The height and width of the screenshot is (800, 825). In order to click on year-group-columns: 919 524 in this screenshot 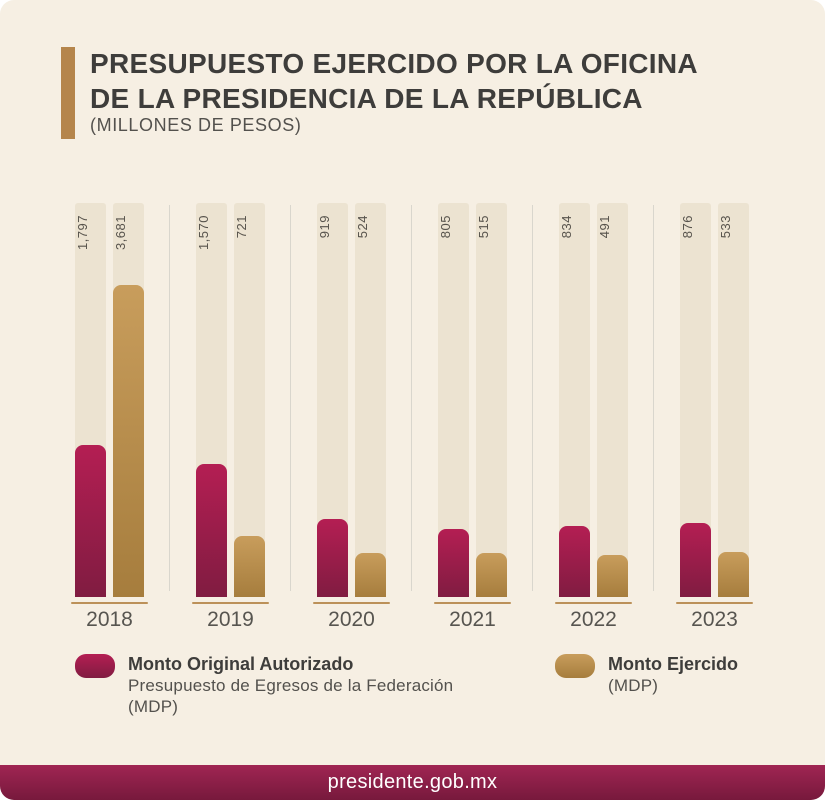, I will do `click(351, 400)`.